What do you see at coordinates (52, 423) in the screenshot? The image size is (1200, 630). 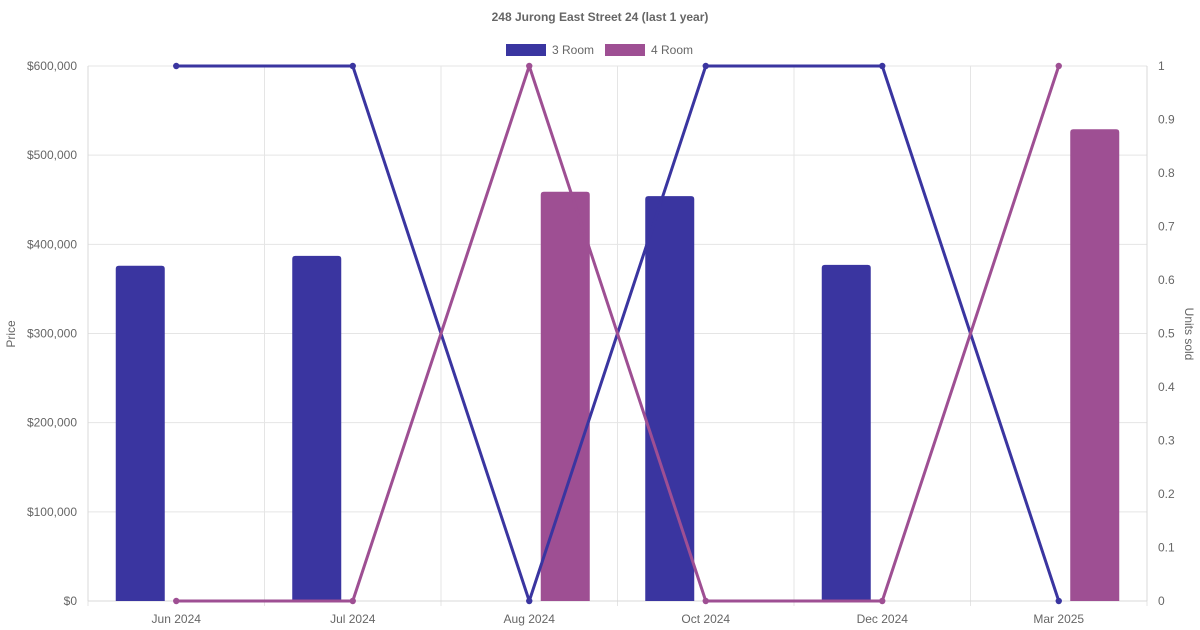 I see `left-tick-label: $200,000` at bounding box center [52, 423].